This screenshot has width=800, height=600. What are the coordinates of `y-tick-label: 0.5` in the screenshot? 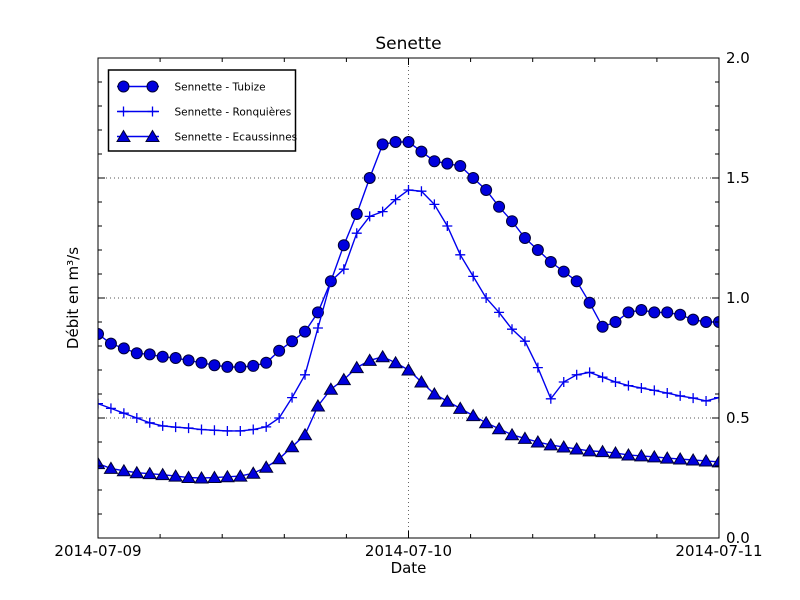 It's located at (738, 418).